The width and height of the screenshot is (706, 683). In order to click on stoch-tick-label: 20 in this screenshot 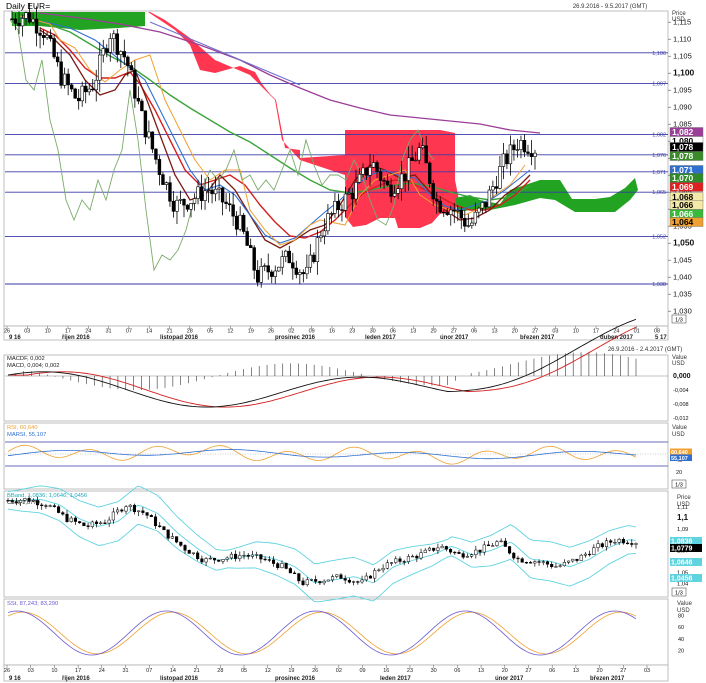, I will do `click(681, 651)`.